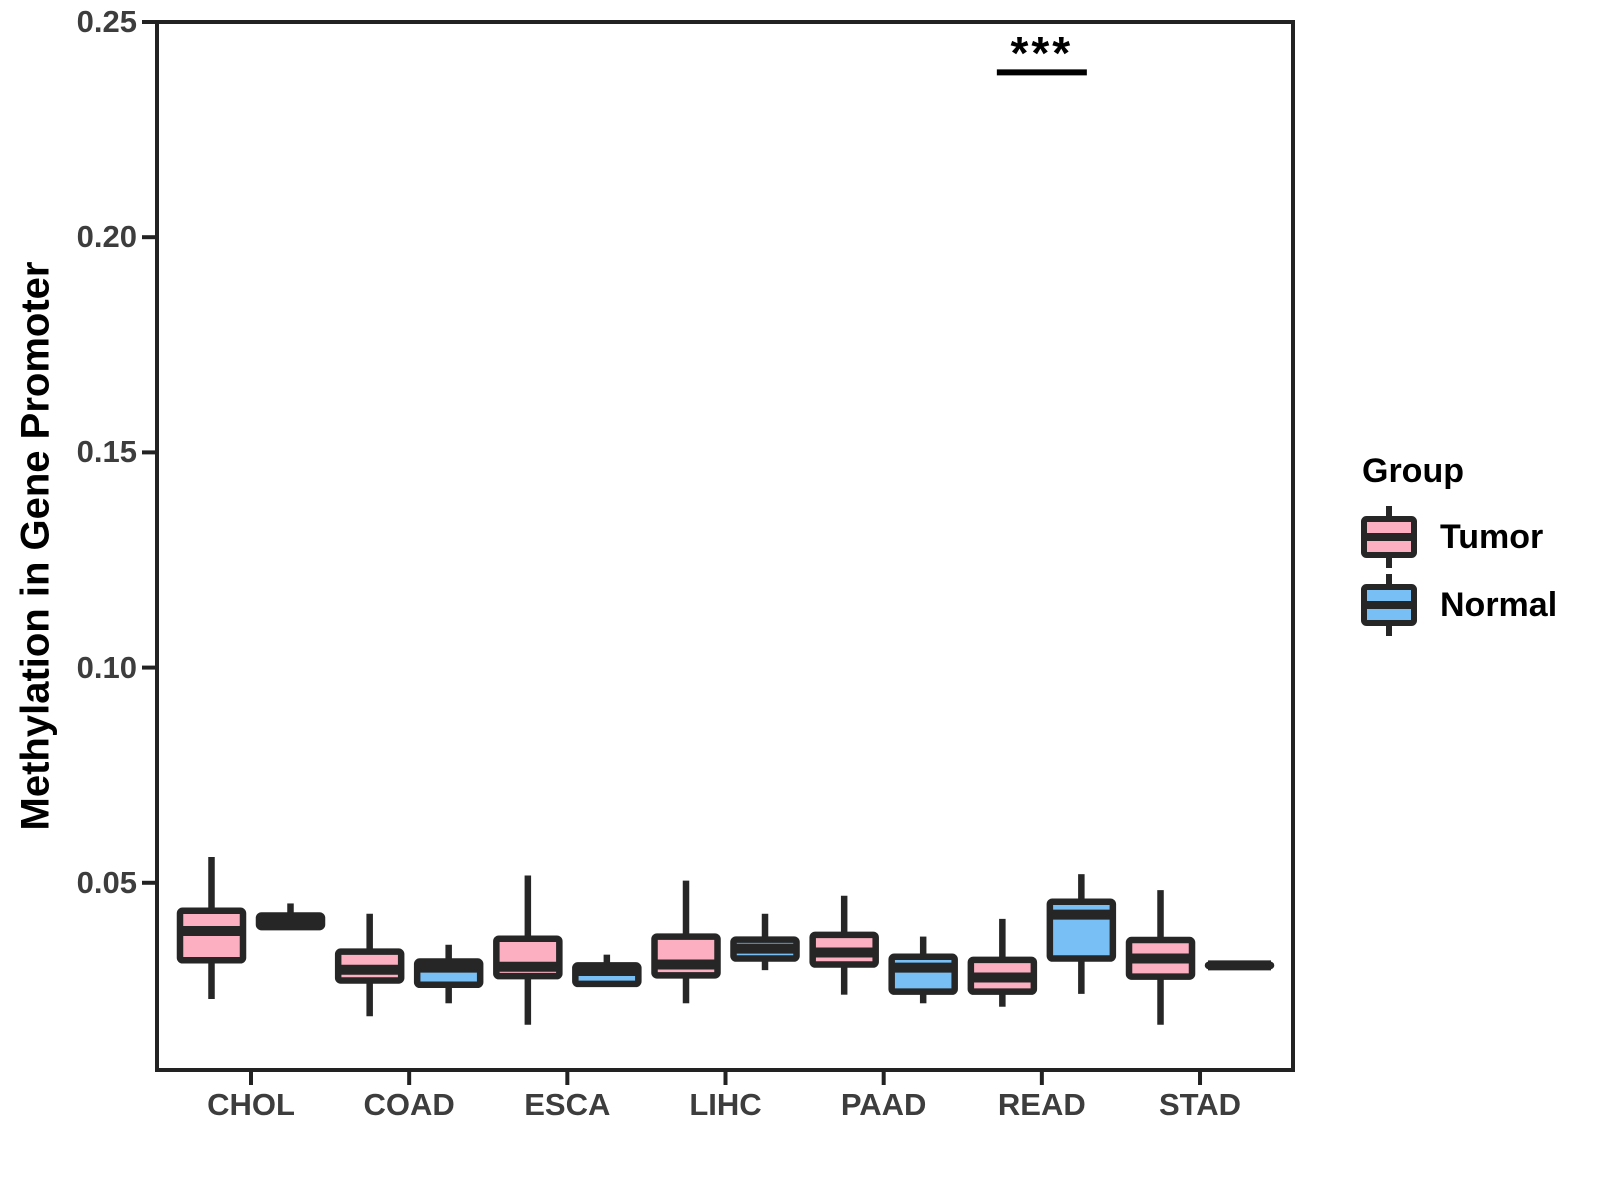 The image size is (1600, 1200). Describe the element at coordinates (106, 882) in the screenshot. I see `y-tick-label-0.05: 0.05` at that location.